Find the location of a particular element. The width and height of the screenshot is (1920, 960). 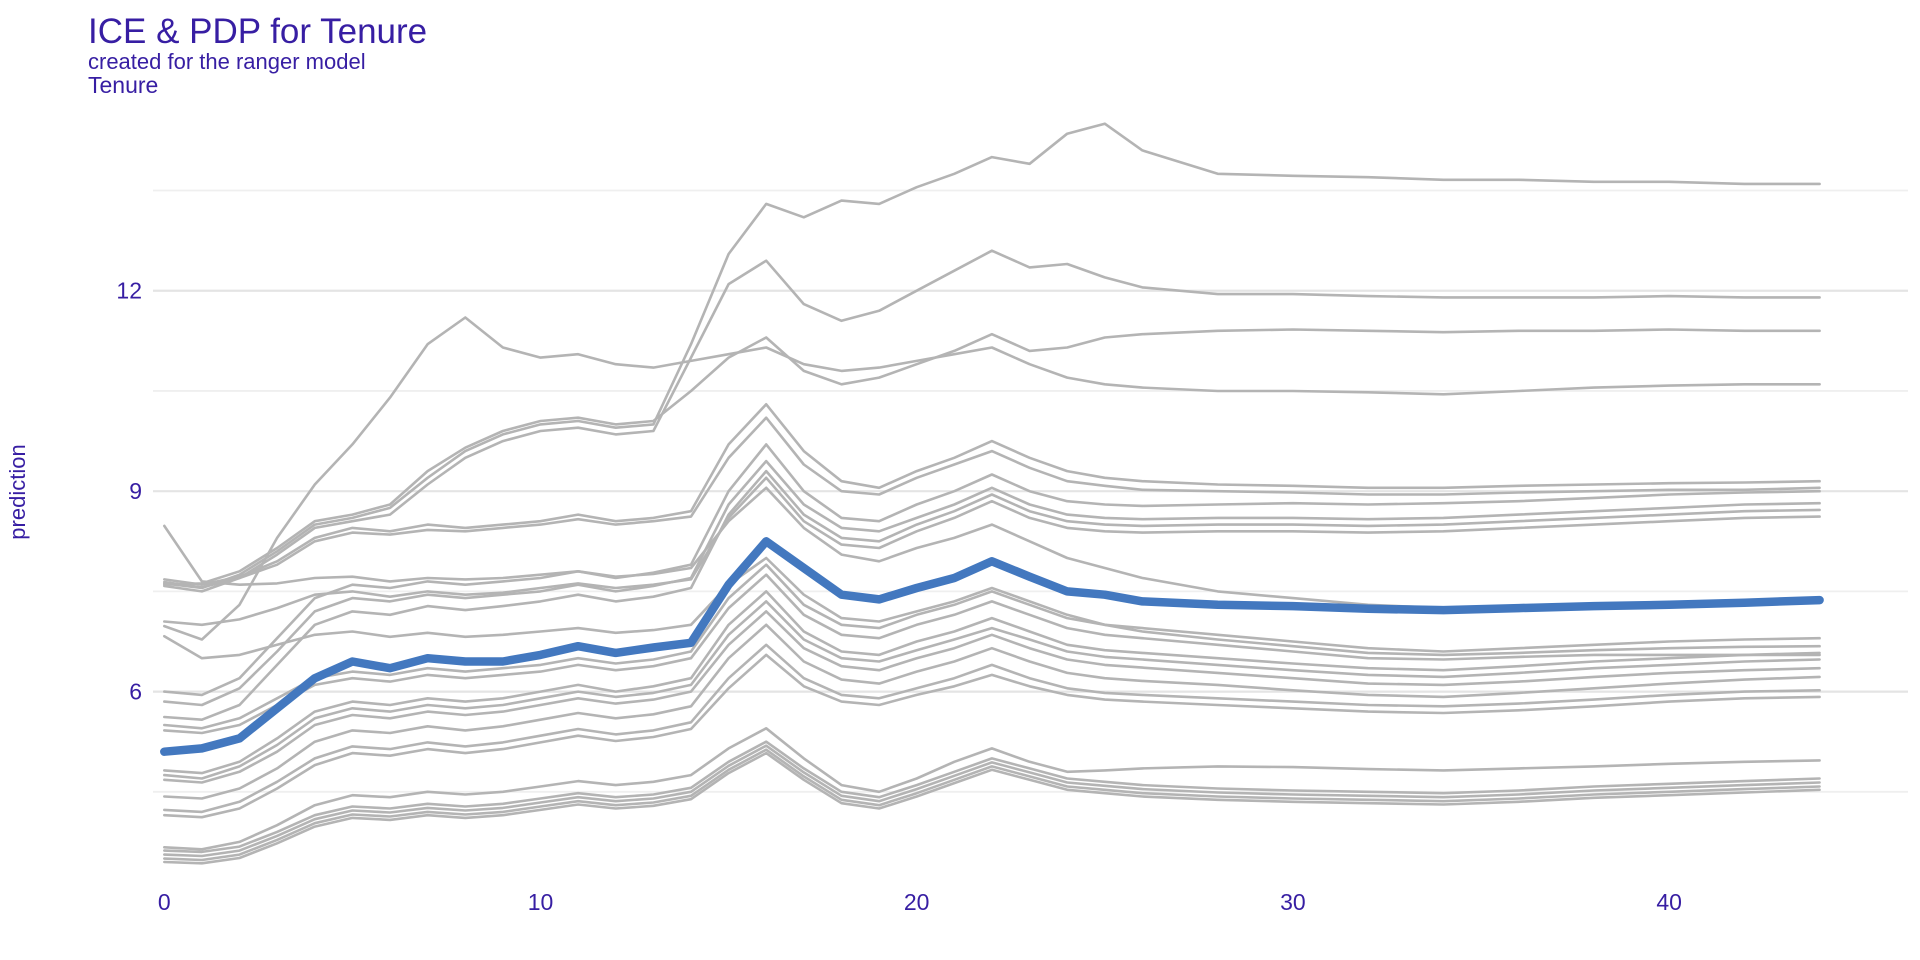

y-tick-label: 6 is located at coordinates (135, 692).